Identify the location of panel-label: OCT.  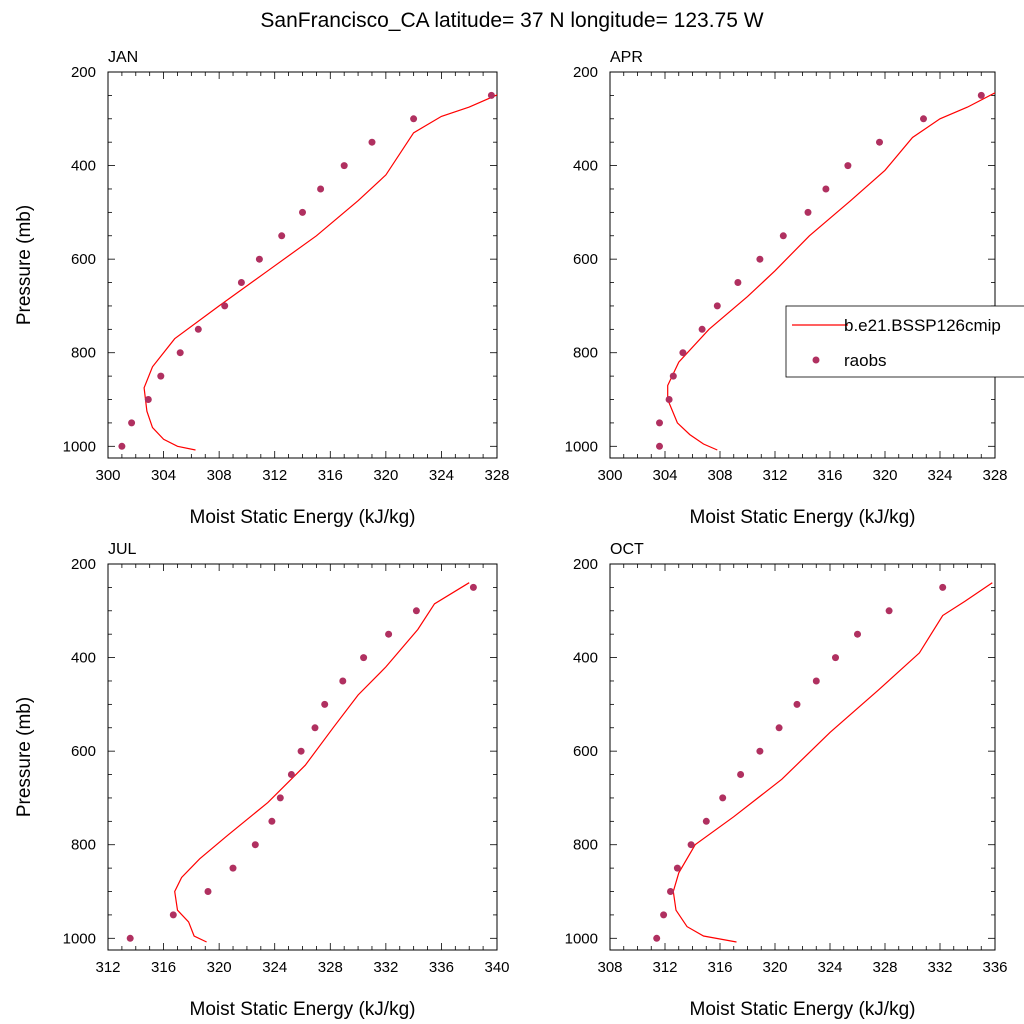
(627, 549).